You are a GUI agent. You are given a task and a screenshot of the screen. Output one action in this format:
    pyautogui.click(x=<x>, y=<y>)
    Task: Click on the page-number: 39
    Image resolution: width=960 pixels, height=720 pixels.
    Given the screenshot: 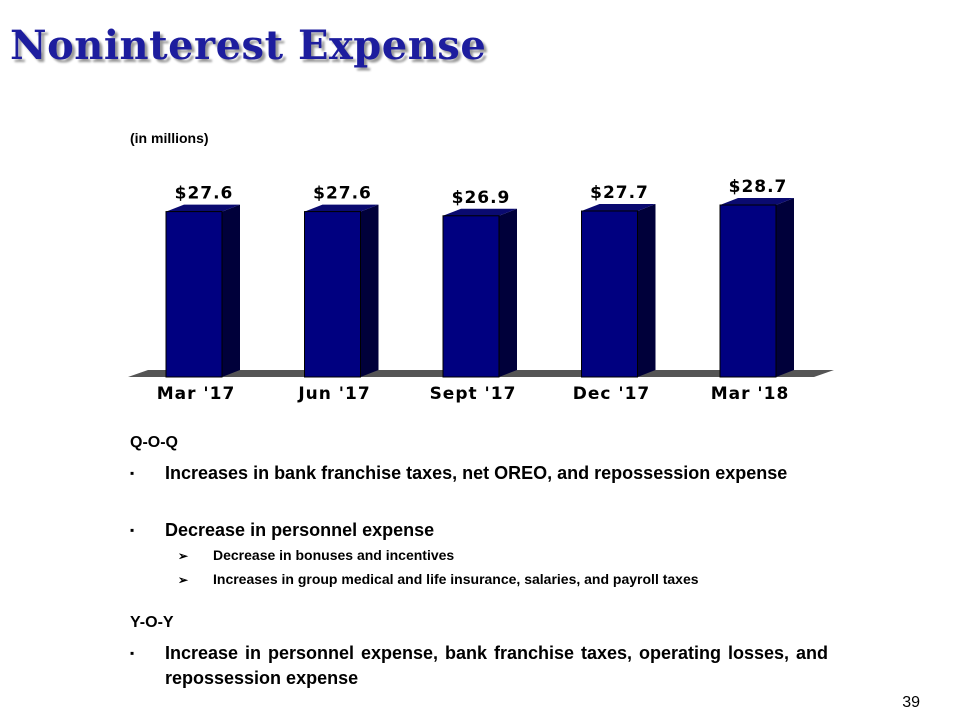 What is the action you would take?
    pyautogui.click(x=911, y=702)
    